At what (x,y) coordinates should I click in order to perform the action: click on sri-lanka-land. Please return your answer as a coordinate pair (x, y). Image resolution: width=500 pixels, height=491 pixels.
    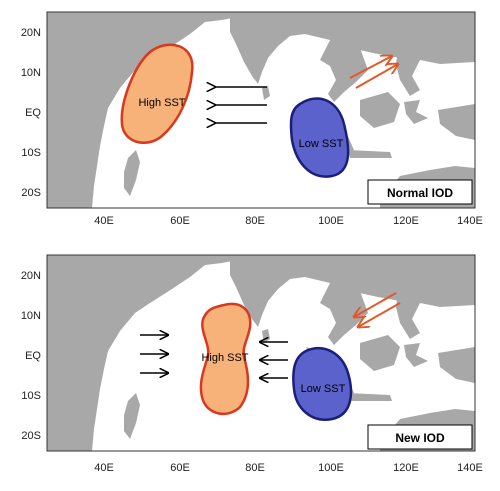
    Looking at the image, I should click on (266, 93).